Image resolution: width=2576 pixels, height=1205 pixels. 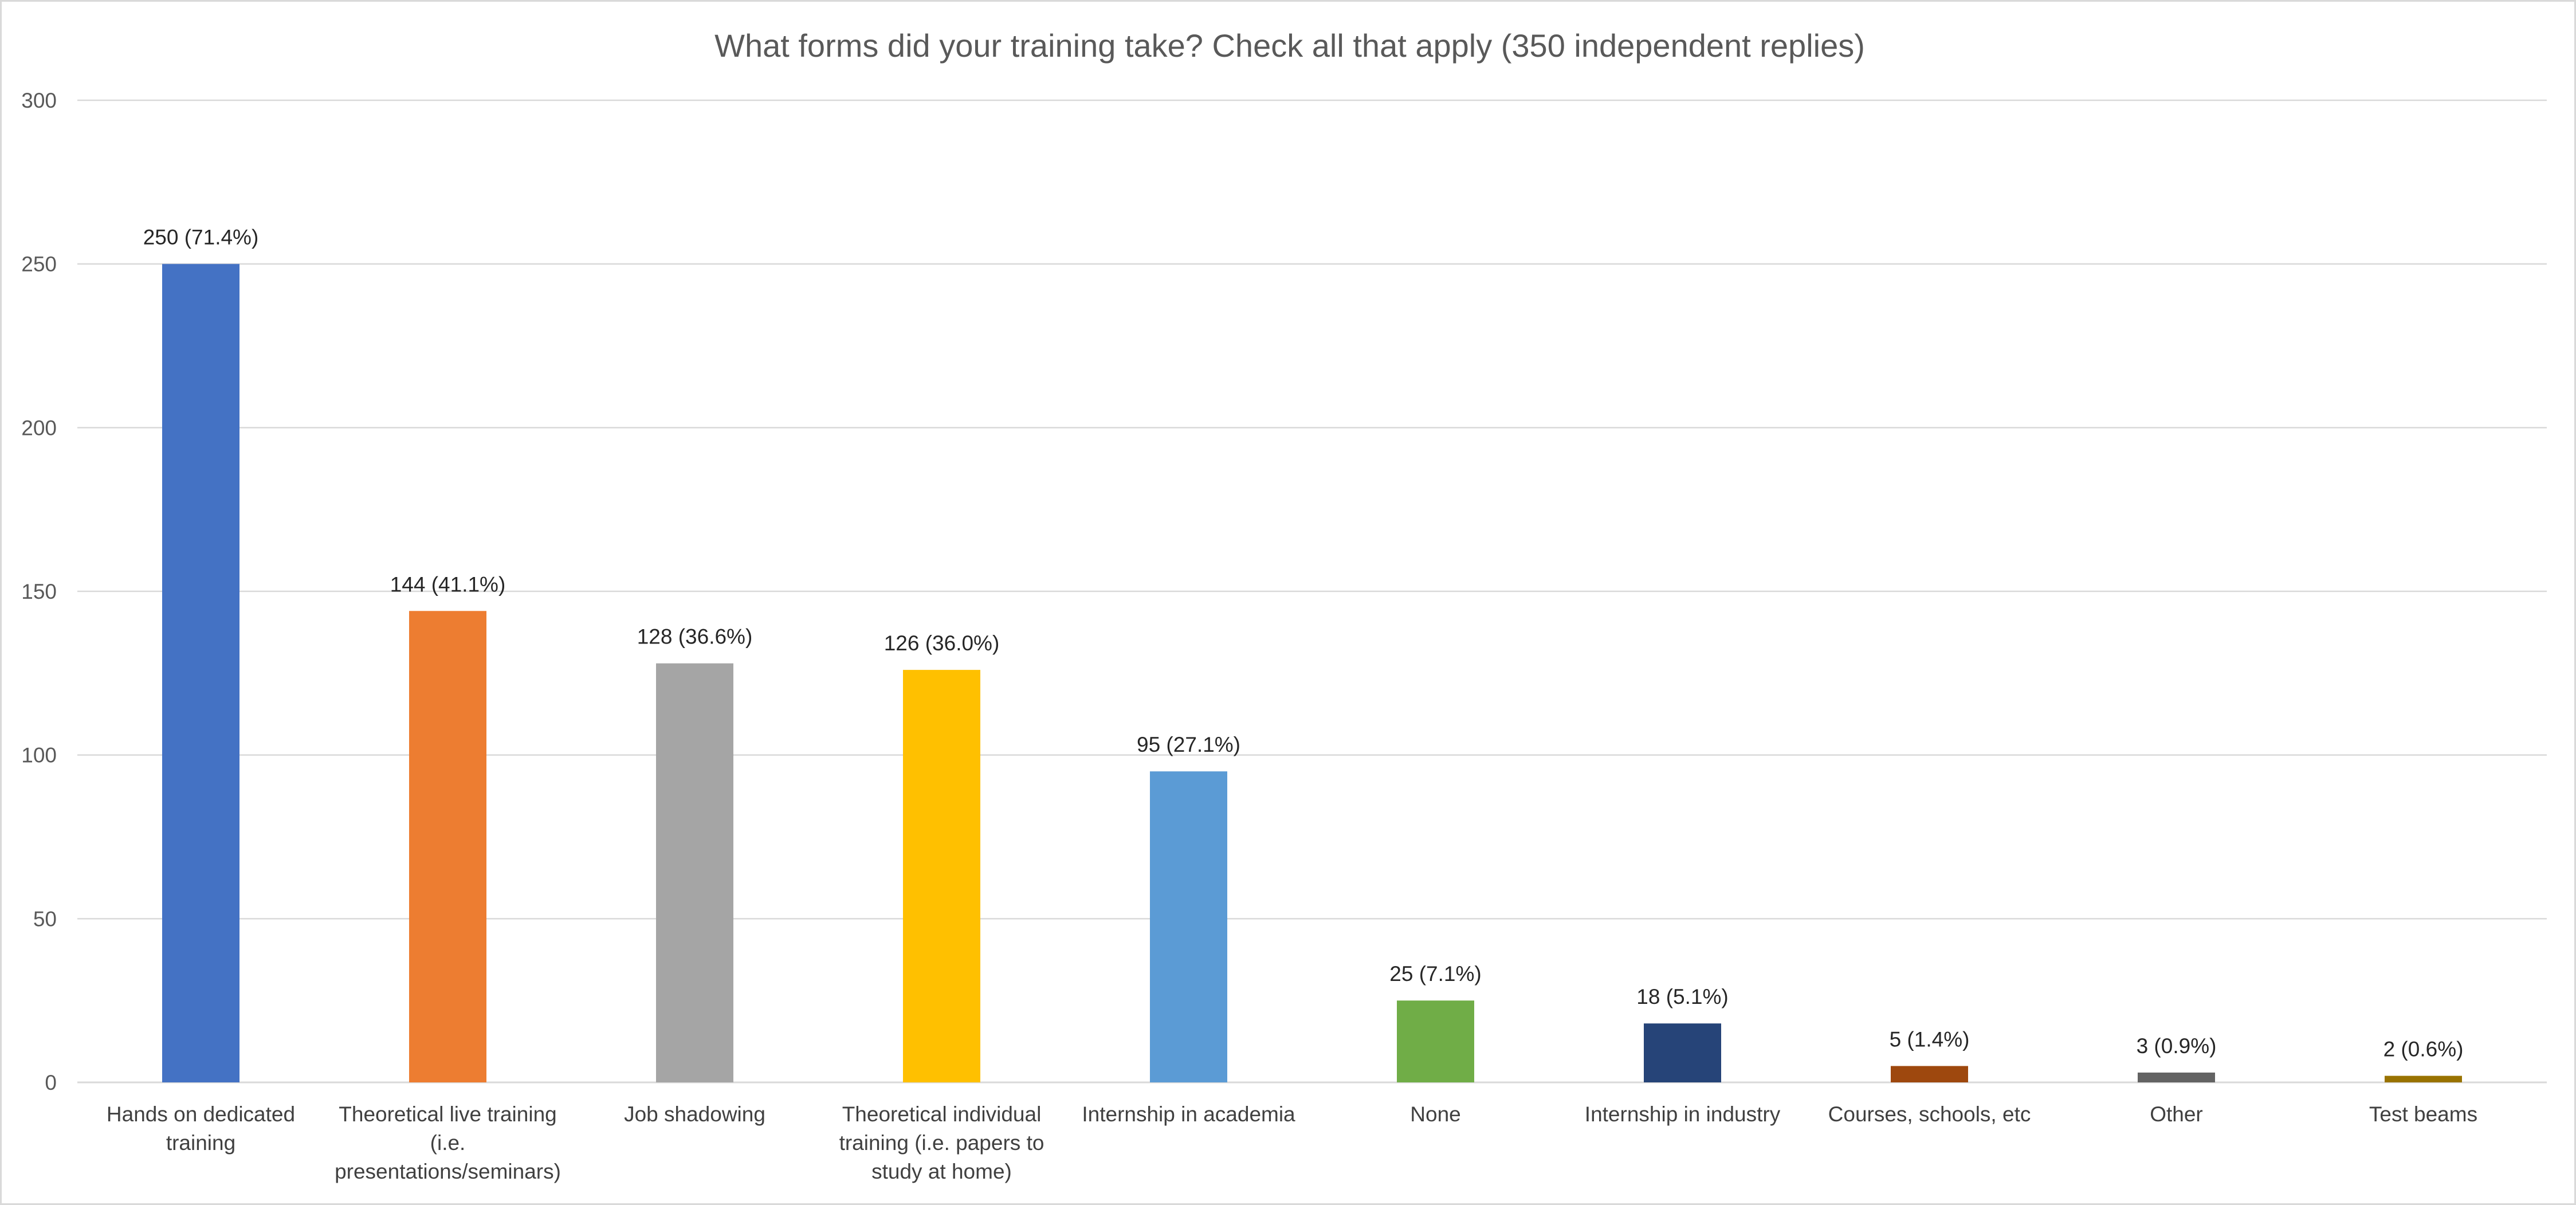 I want to click on x-tick-label-line: training, so click(x=200, y=1143).